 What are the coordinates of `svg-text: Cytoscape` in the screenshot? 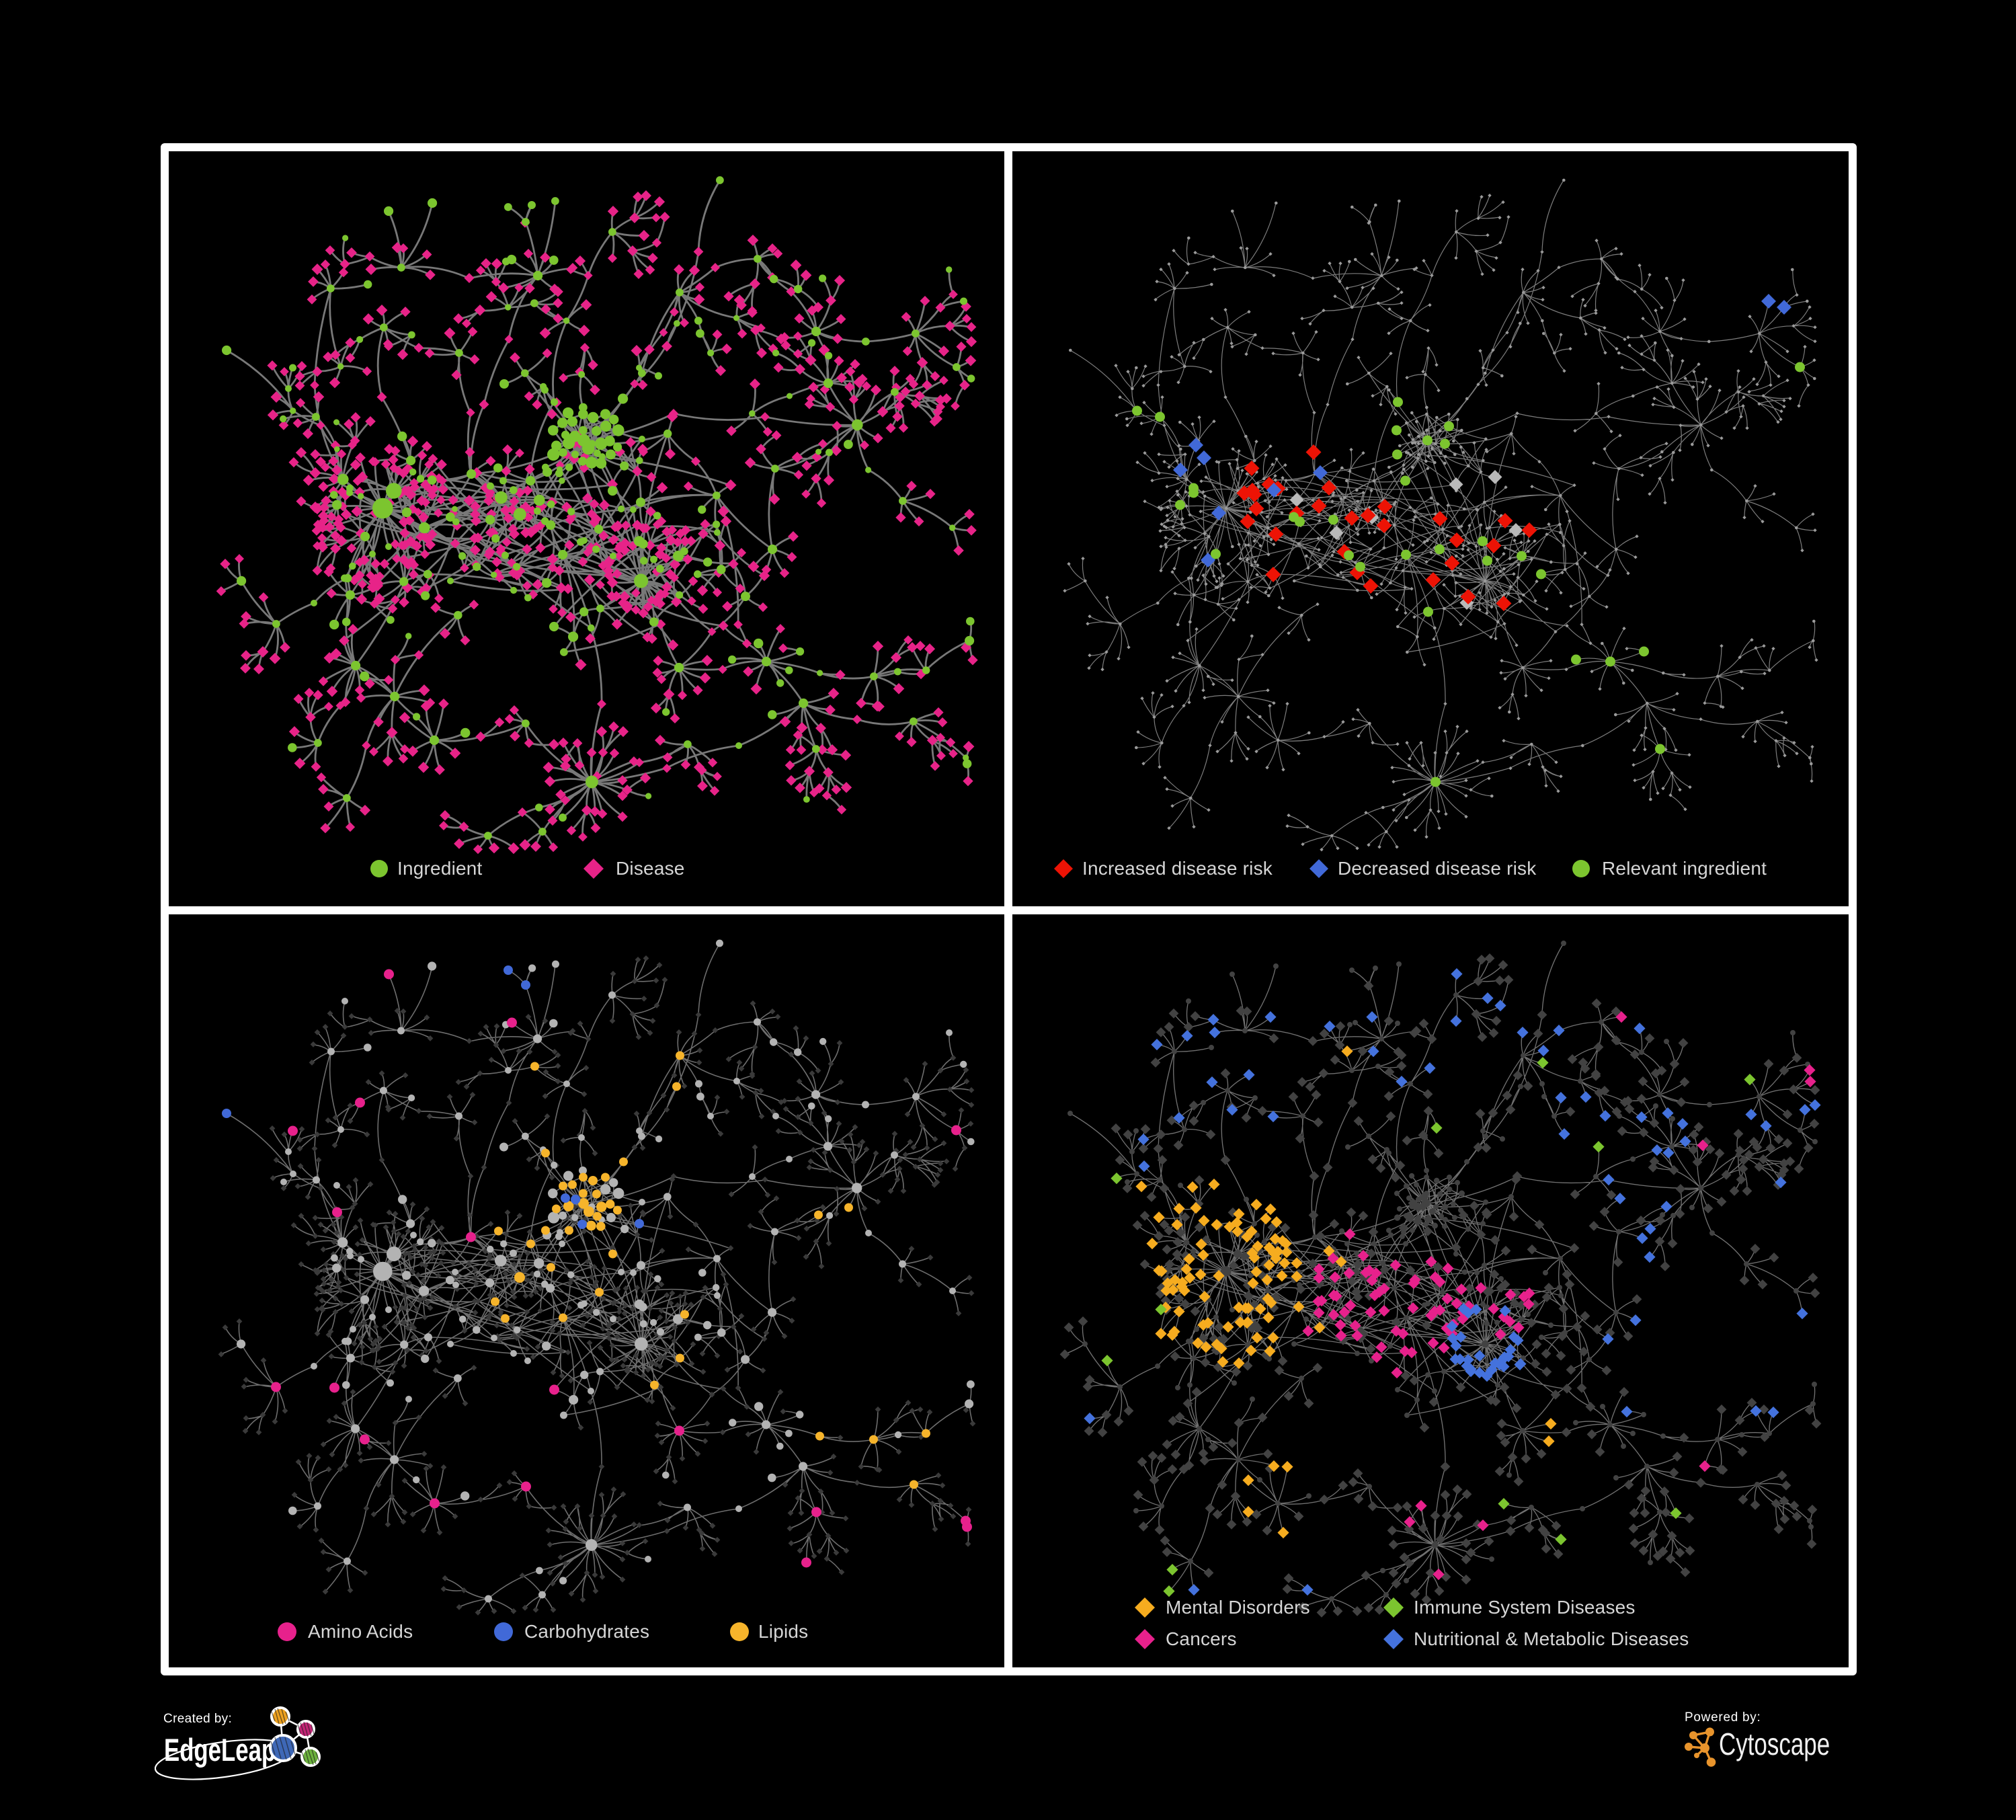 It's located at (1774, 1744).